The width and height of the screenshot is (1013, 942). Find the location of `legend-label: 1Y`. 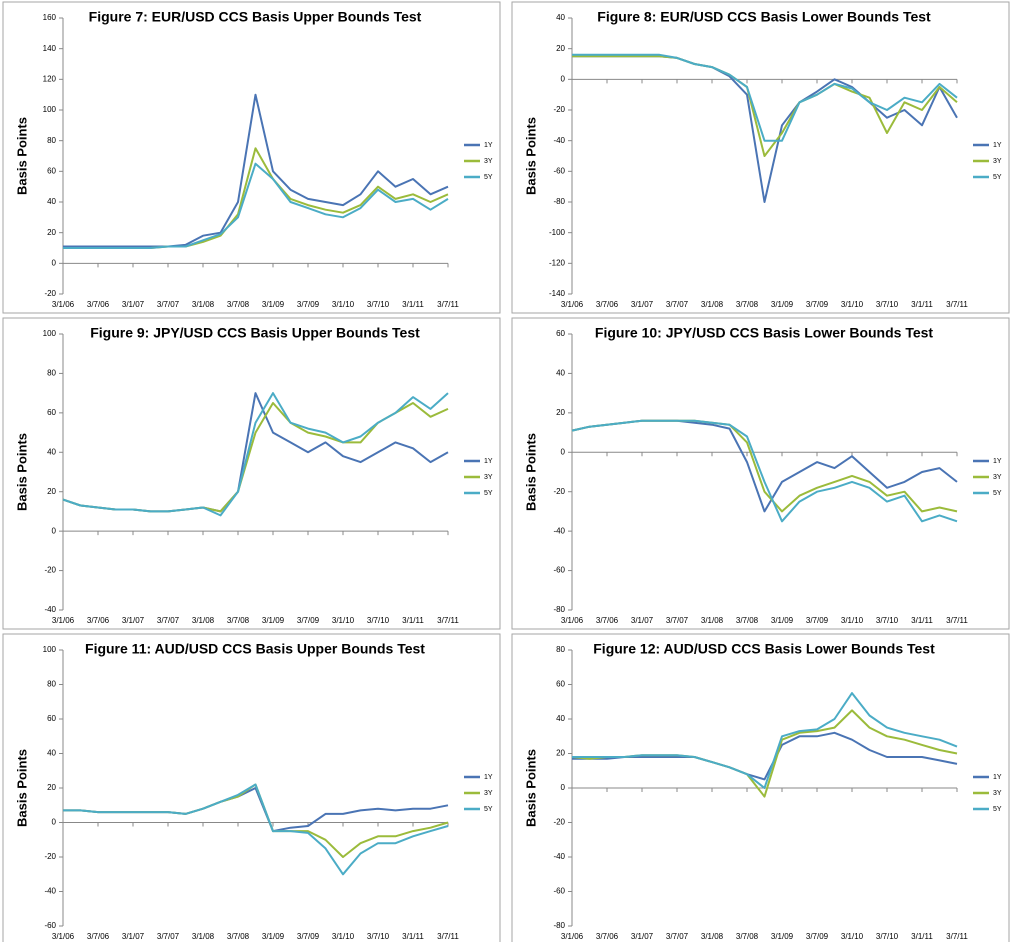

legend-label: 1Y is located at coordinates (997, 145).